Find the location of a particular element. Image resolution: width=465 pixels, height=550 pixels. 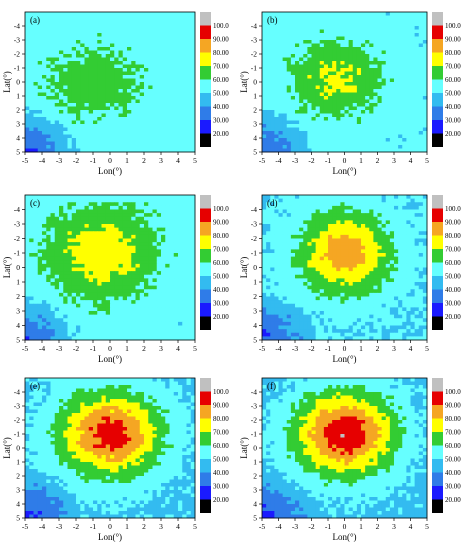

colorbar-level-label: 30.00 is located at coordinates (221, 121).